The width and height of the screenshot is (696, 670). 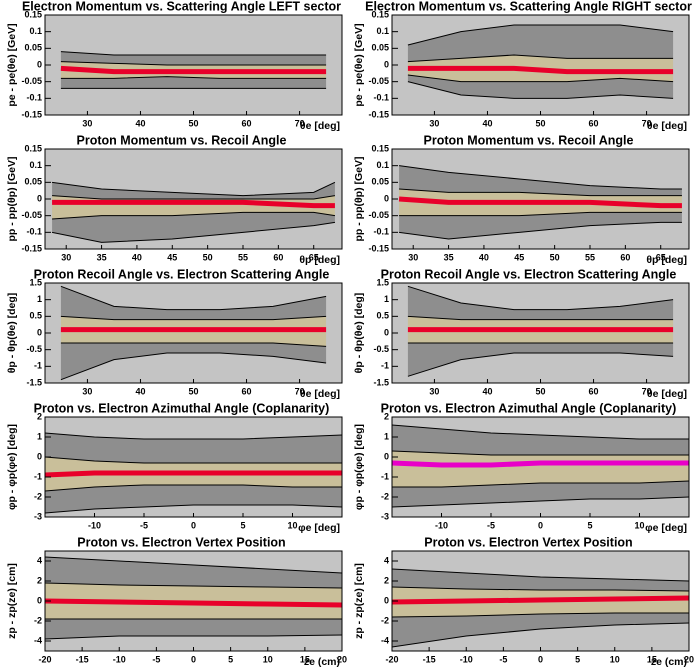 I want to click on y-tick-label: 0.05, so click(x=380, y=182).